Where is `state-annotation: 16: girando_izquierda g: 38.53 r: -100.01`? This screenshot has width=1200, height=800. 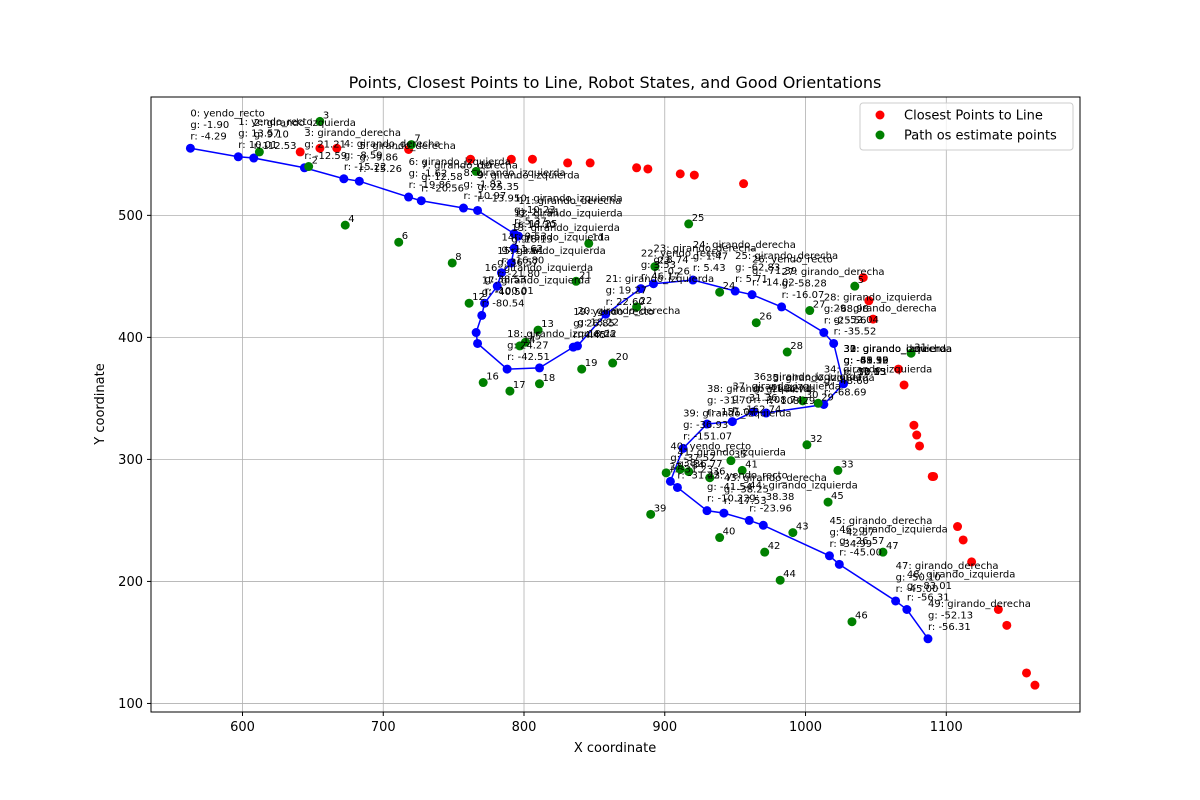 state-annotation: 16: girando_izquierda g: 38.53 r: -100.01 is located at coordinates (539, 280).